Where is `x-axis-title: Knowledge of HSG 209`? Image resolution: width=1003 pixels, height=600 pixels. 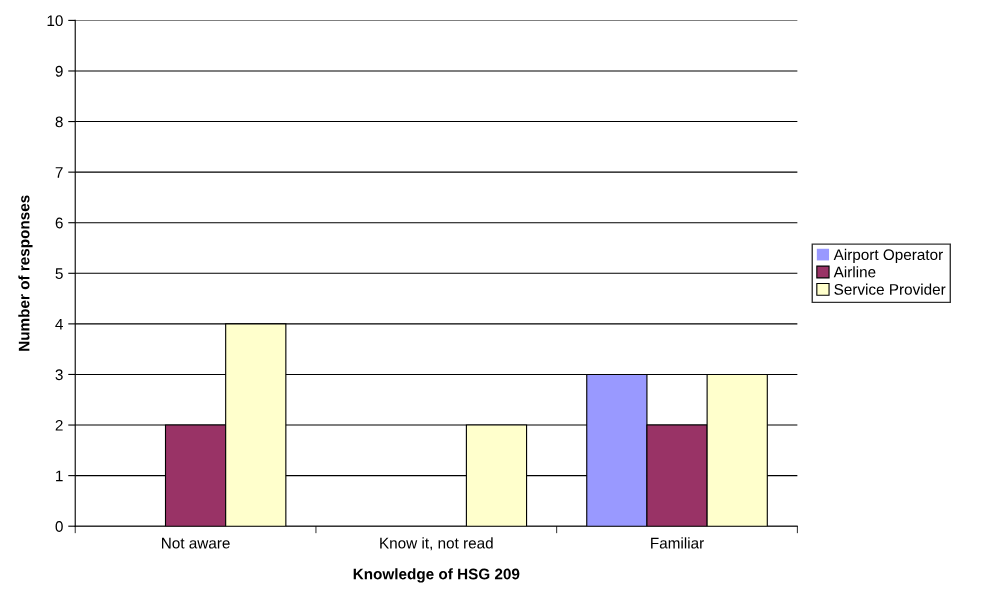
x-axis-title: Knowledge of HSG 209 is located at coordinates (436, 575).